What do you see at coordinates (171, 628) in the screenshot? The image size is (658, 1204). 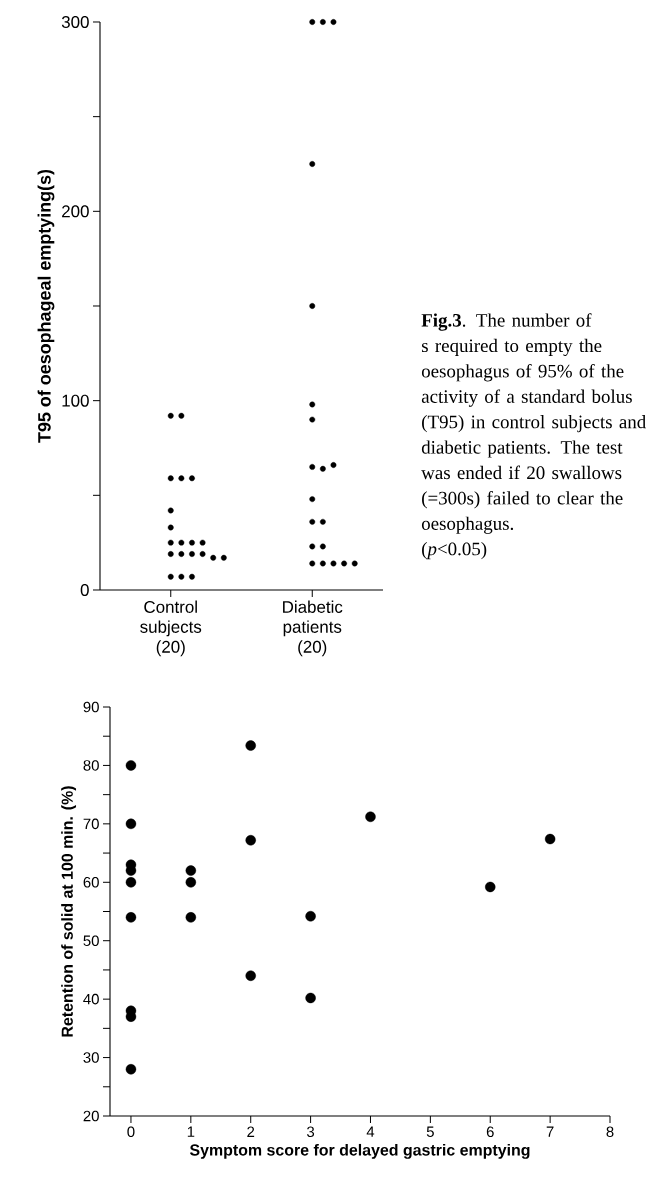 I see `x-tick-label: Control subjects (20)` at bounding box center [171, 628].